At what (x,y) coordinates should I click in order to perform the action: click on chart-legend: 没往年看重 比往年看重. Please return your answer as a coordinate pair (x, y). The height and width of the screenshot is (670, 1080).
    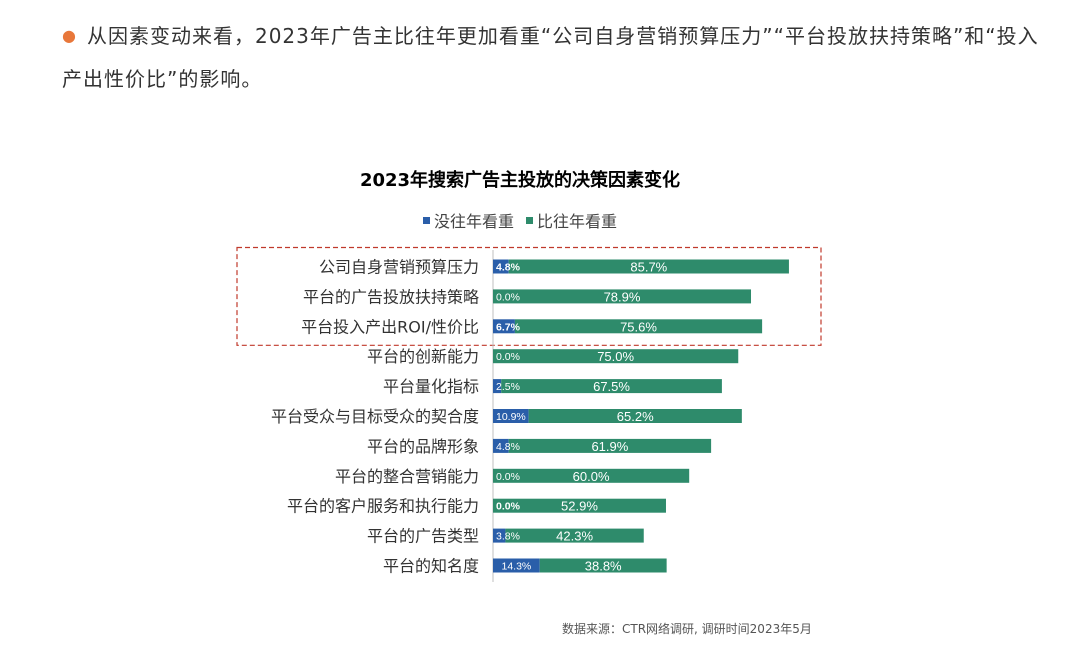
    Looking at the image, I should click on (520, 220).